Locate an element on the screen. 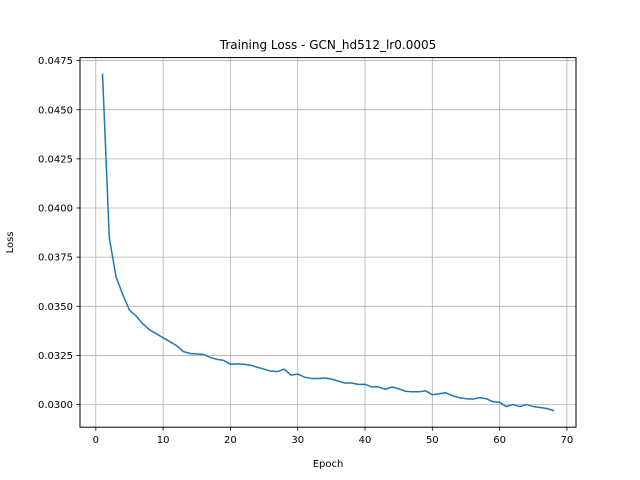  y-tick-label: 0.0425 is located at coordinates (55, 159).